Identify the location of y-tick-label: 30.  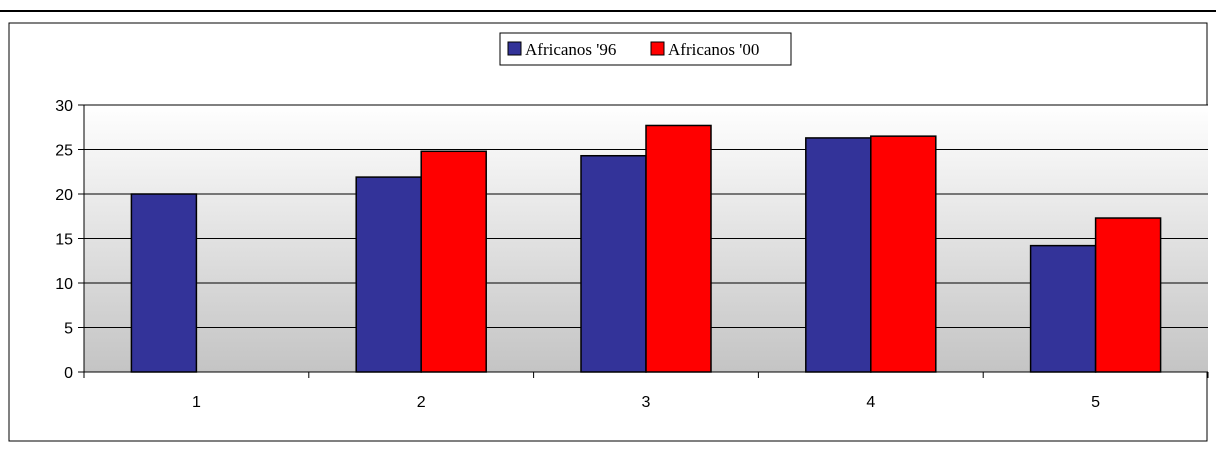
(64, 106).